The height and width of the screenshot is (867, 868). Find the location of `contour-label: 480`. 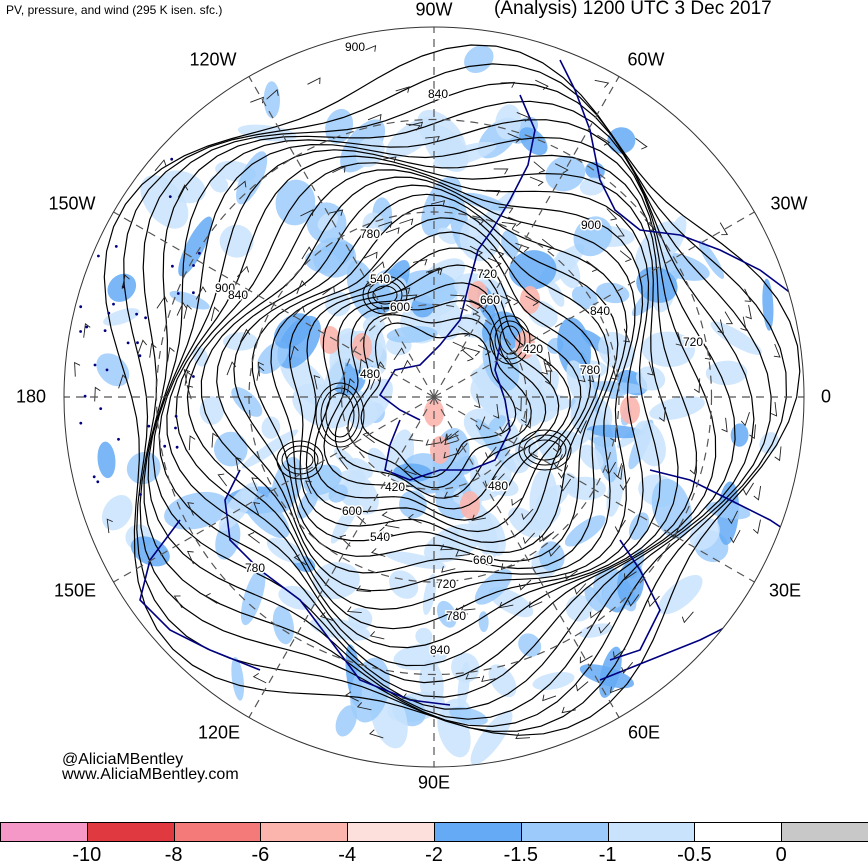

contour-label: 480 is located at coordinates (370, 374).